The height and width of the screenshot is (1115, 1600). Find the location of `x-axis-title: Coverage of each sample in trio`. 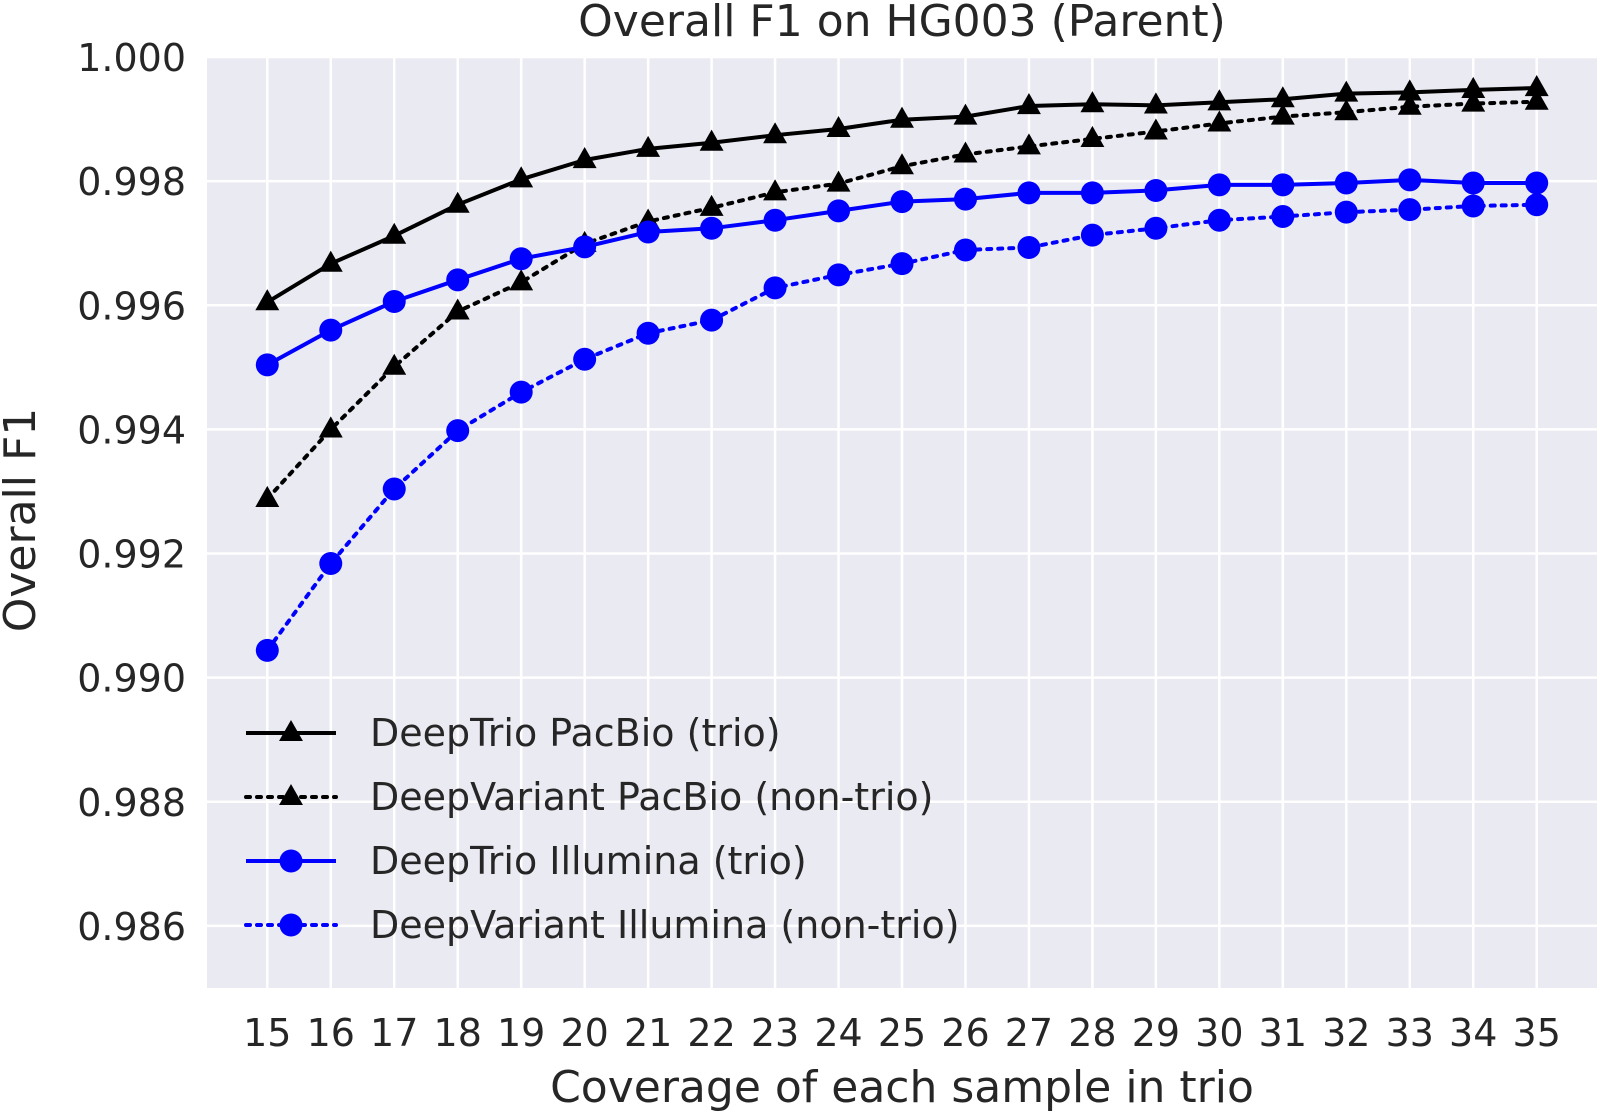

x-axis-title: Coverage of each sample in trio is located at coordinates (902, 1087).